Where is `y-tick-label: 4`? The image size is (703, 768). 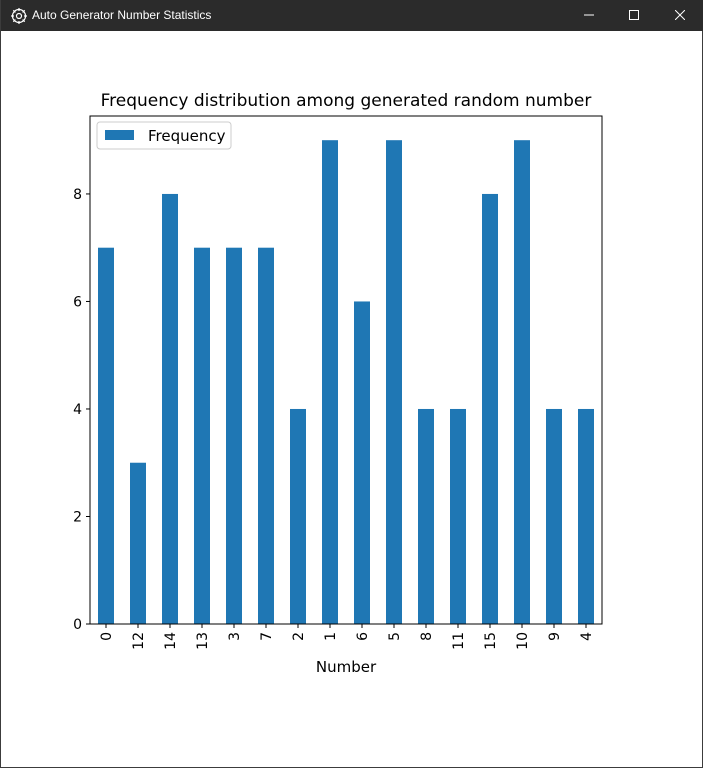
y-tick-label: 4 is located at coordinates (77, 410).